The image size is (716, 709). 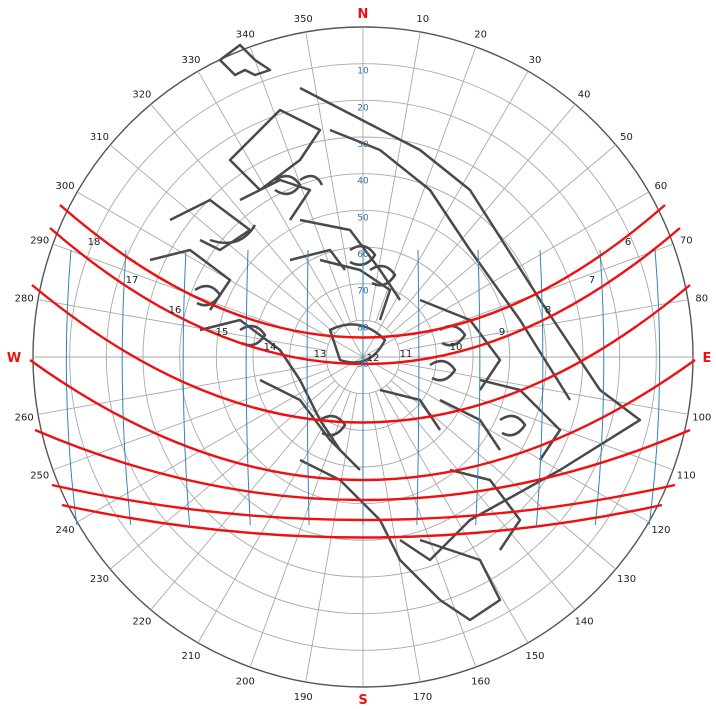 What do you see at coordinates (141, 622) in the screenshot?
I see `azimuth-label: 220` at bounding box center [141, 622].